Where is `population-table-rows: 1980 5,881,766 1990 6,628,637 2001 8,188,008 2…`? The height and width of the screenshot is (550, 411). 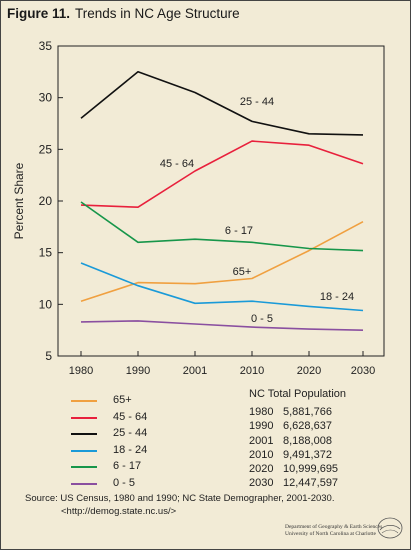
population-table-rows: 1980 5,881,766 1990 6,628,637 2001 8,188,008 2… is located at coordinates (297, 449).